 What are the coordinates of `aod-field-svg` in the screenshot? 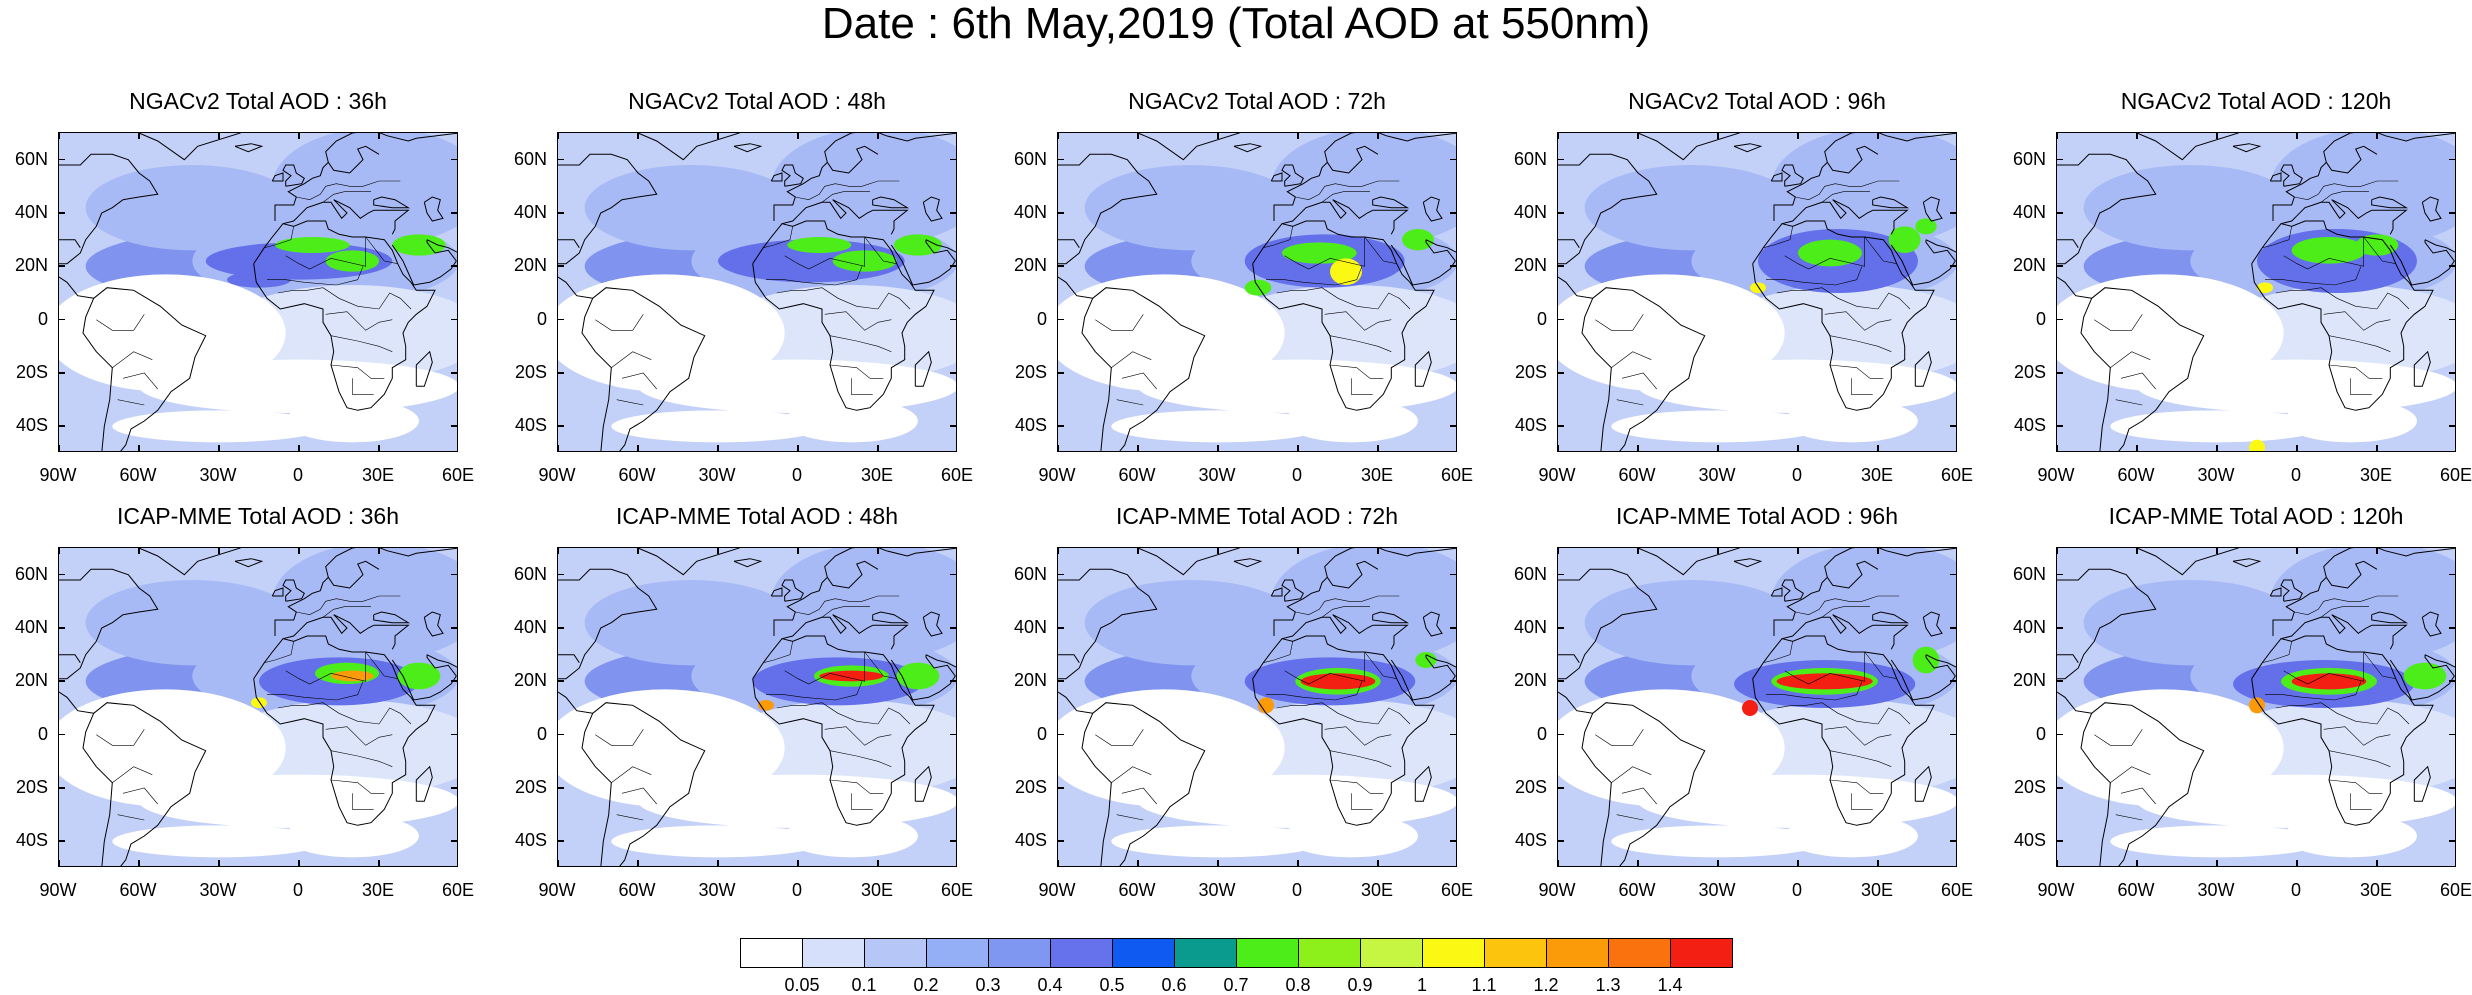 It's located at (2256, 707).